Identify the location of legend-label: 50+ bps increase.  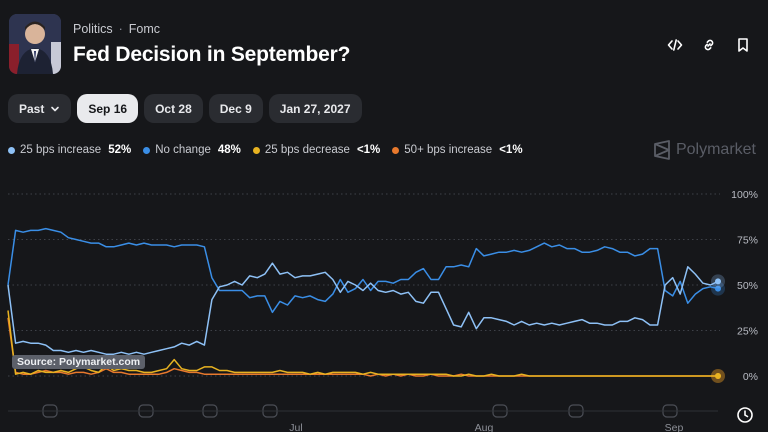
(448, 150).